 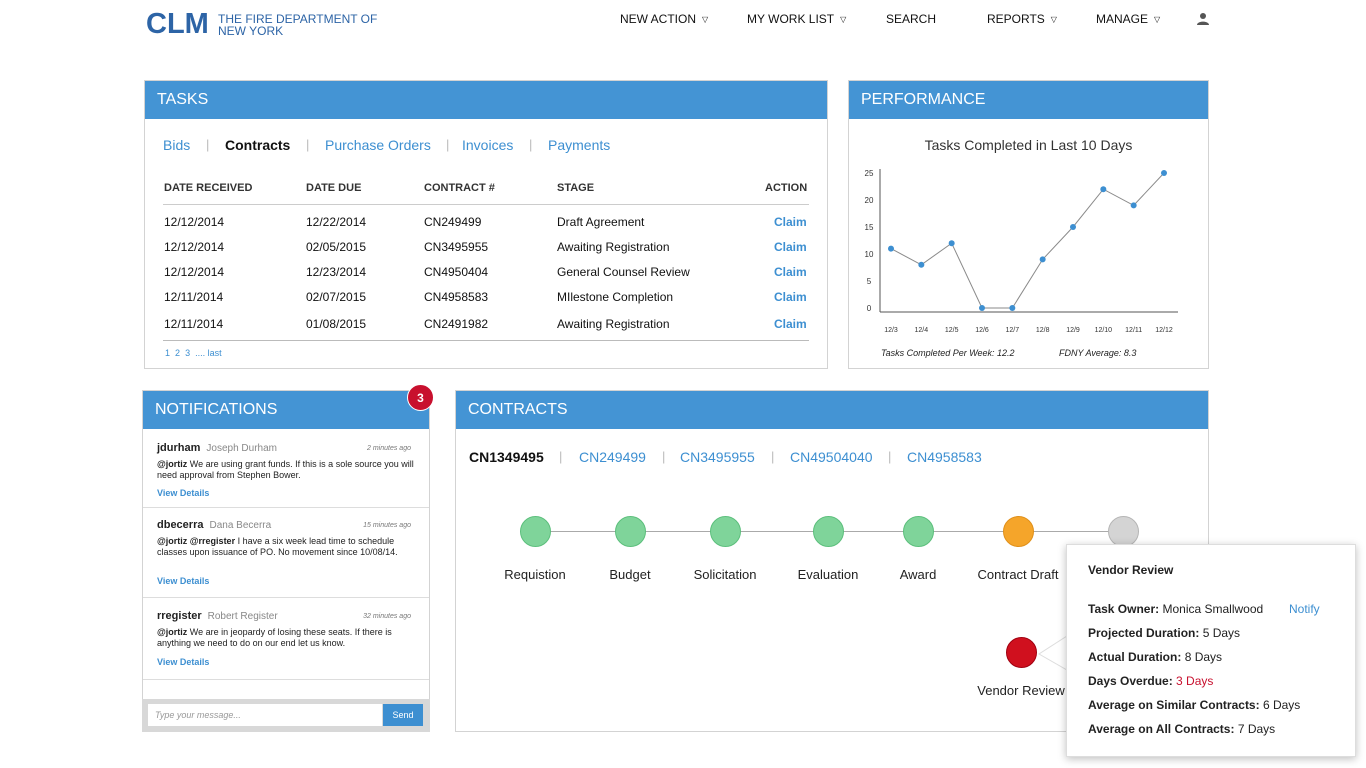 I want to click on actual-duration-label: Actual Duration:, so click(x=1135, y=657).